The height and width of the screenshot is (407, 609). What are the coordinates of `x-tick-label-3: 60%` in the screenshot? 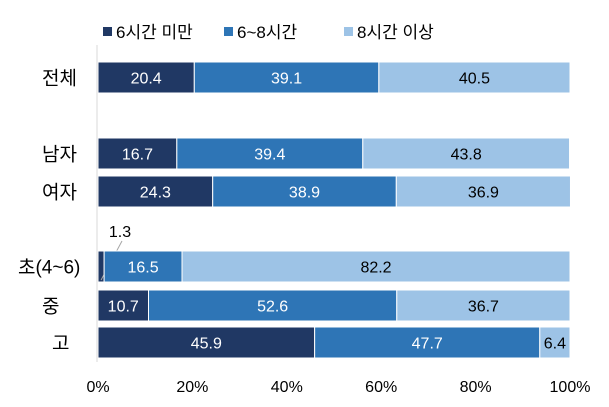 It's located at (381, 387).